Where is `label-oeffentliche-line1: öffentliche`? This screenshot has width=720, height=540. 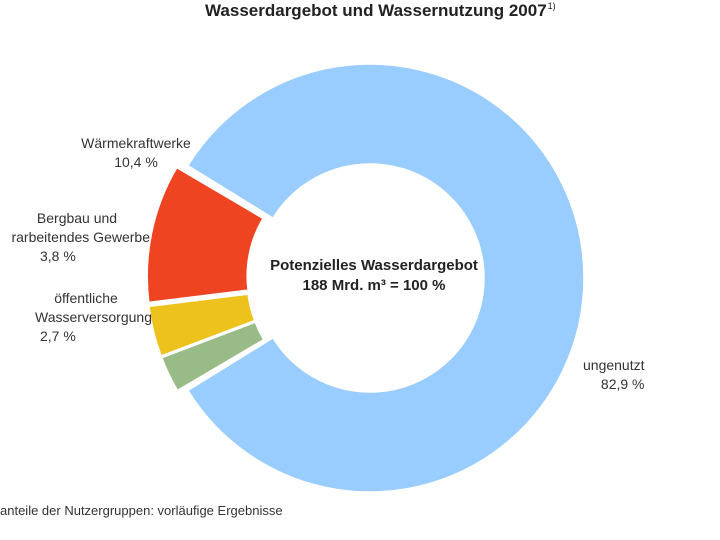
label-oeffentliche-line1: öffentliche is located at coordinates (86, 298).